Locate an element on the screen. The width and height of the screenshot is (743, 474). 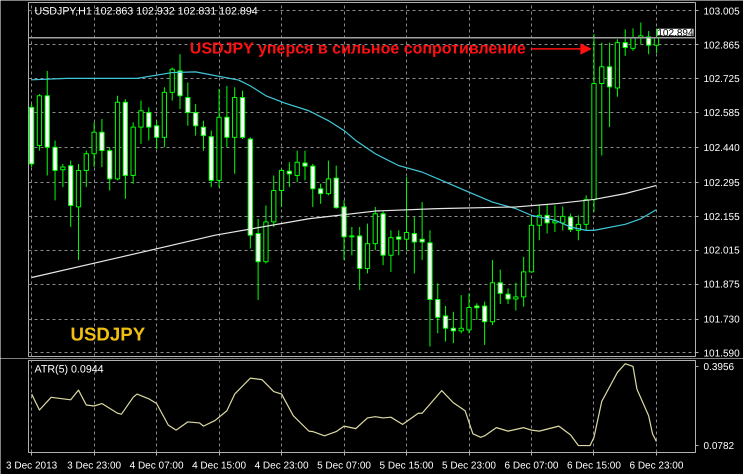
x-tick-label: 4 Dec 15:00 is located at coordinates (219, 466).